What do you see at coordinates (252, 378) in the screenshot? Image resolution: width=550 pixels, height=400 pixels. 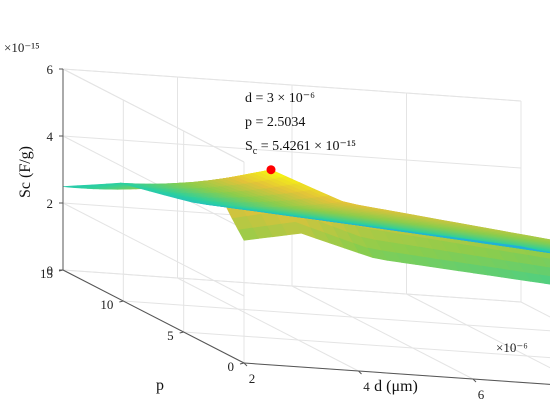 I see `x-tick-label: 2` at bounding box center [252, 378].